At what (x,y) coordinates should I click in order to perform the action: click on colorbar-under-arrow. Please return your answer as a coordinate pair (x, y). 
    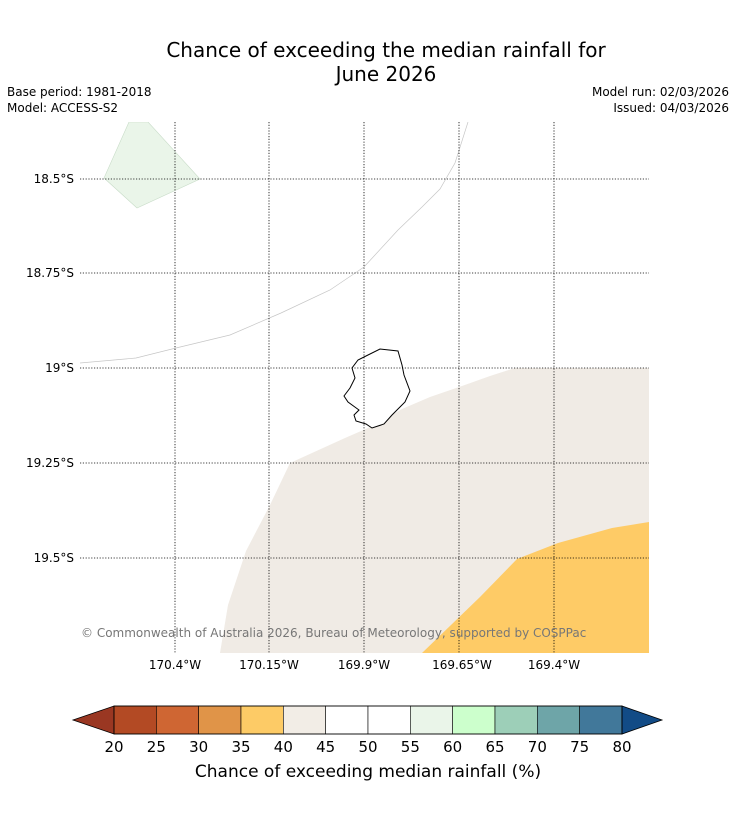
    Looking at the image, I should click on (93, 720).